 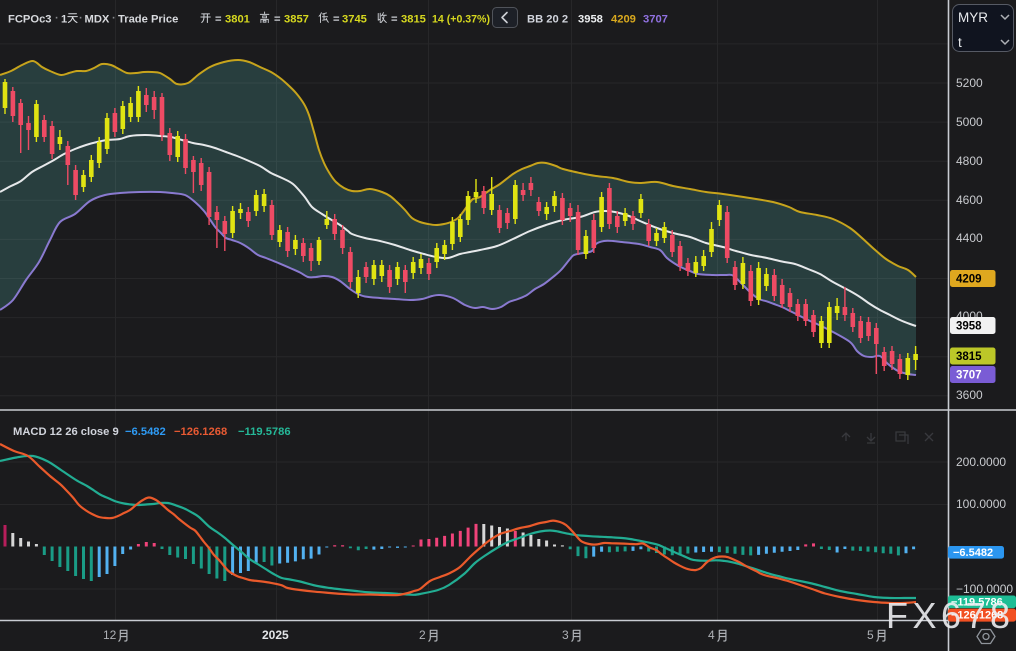 I want to click on svg-text: 3, so click(x=565, y=635).